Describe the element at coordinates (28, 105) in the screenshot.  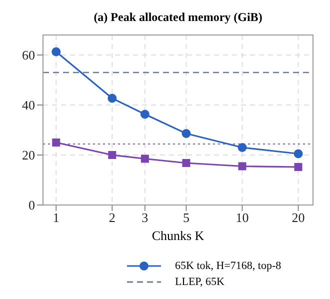
I see `y-tick-label: 40` at that location.